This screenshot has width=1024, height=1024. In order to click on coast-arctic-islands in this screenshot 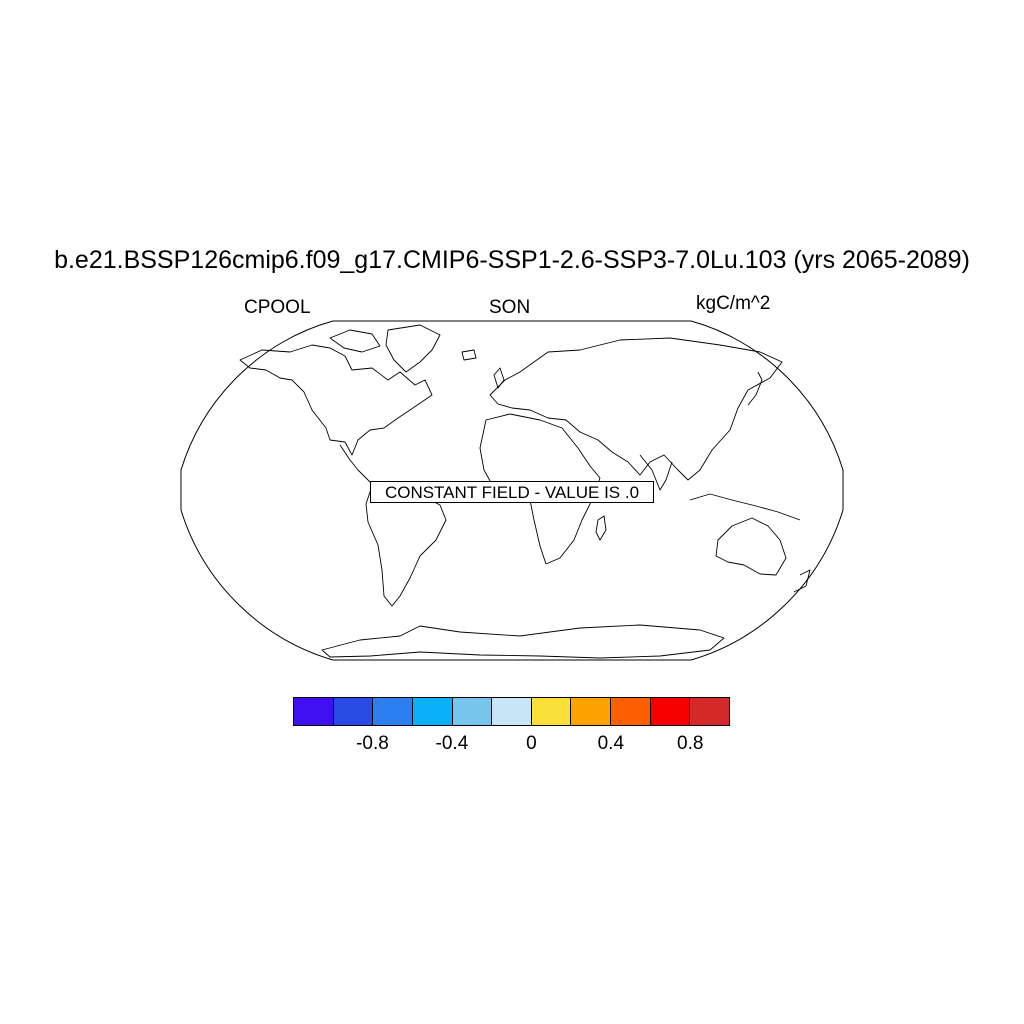, I will do `click(355, 341)`.